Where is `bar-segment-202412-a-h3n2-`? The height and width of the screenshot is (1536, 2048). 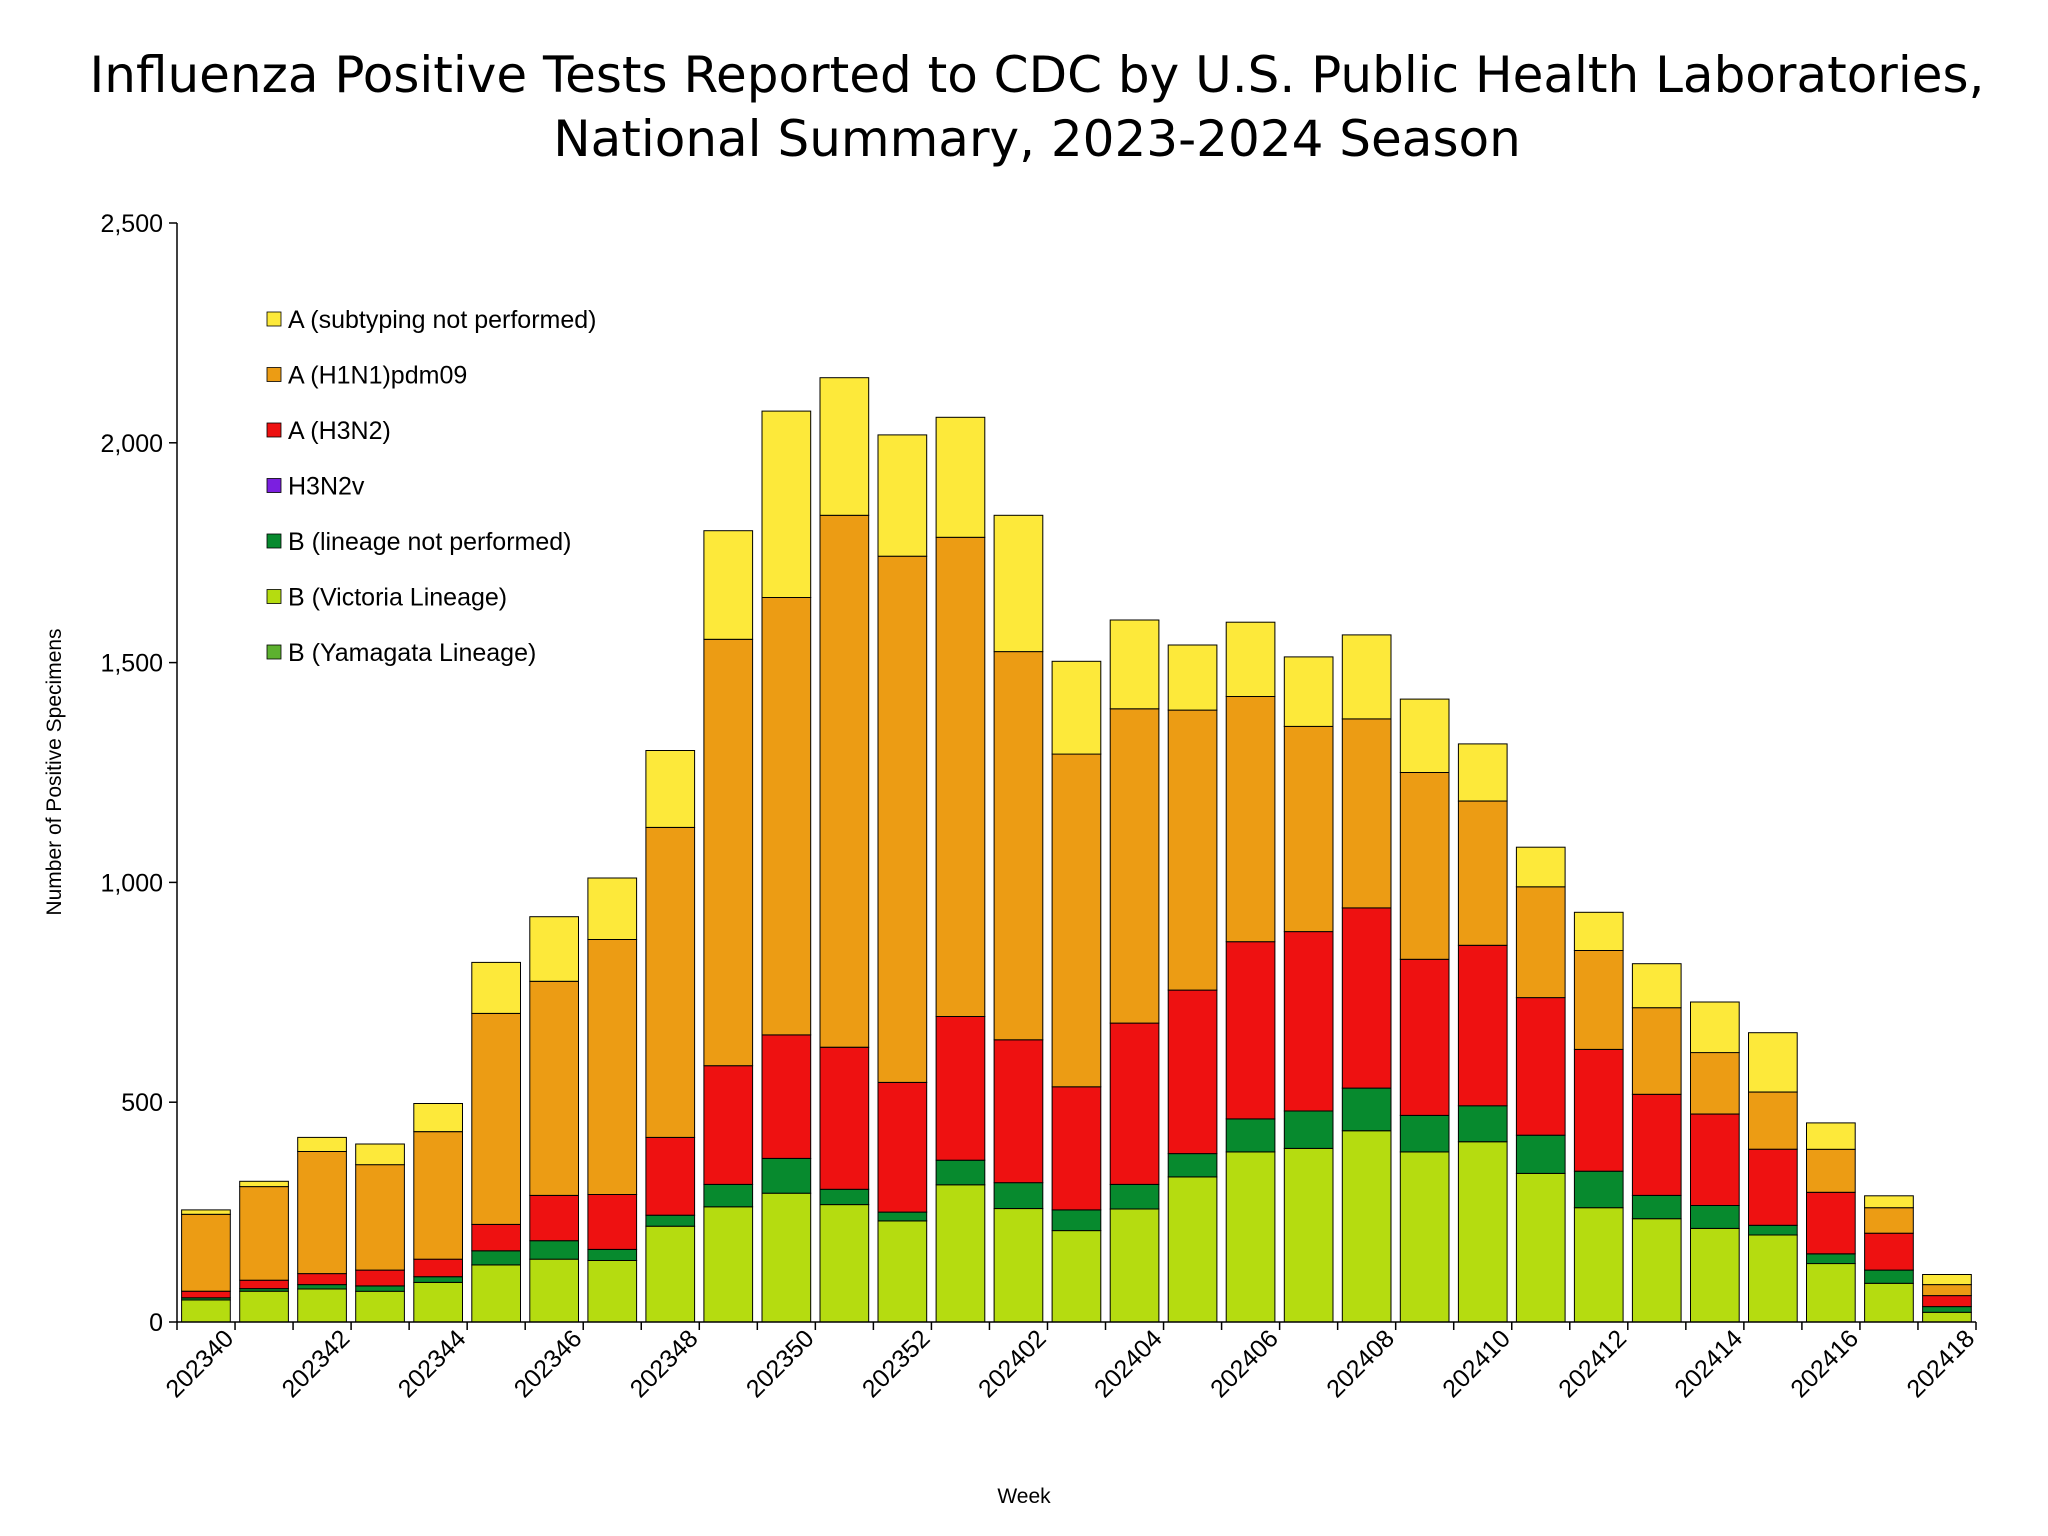 bar-segment-202412-a-h3n2- is located at coordinates (1598, 1110).